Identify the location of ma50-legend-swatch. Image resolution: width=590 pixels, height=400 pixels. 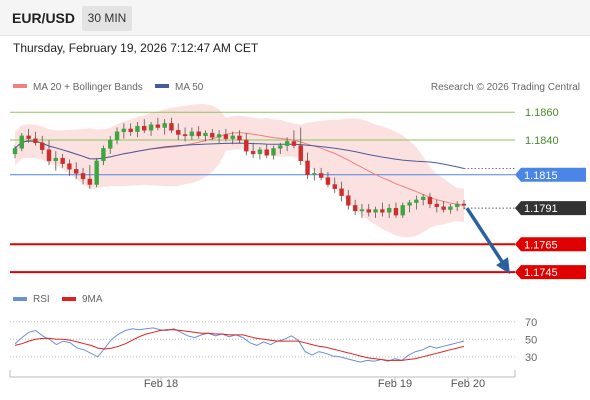
(162, 86).